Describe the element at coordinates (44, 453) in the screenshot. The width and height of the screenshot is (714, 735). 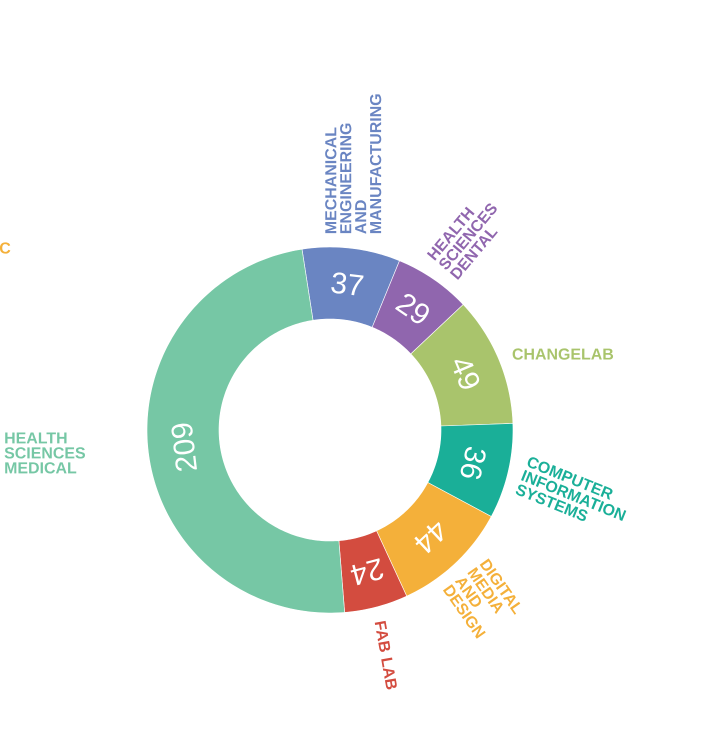
I see `slice-label: HEALTH SCIENCES MEDICAL` at that location.